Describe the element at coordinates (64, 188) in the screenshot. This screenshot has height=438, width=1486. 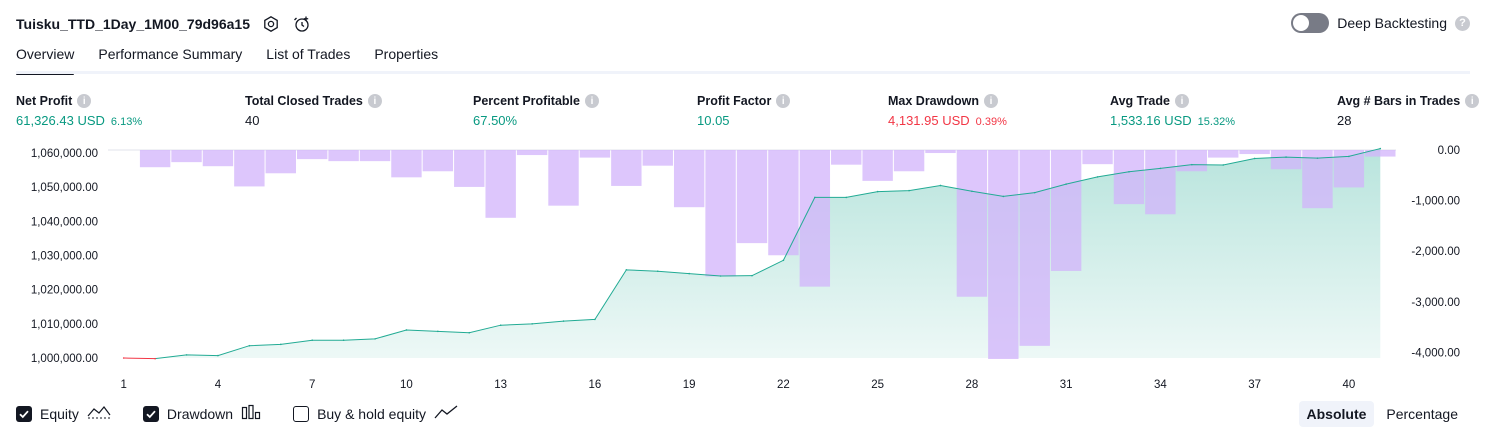
I see `left-axis-tick: 1,050,000.00` at that location.